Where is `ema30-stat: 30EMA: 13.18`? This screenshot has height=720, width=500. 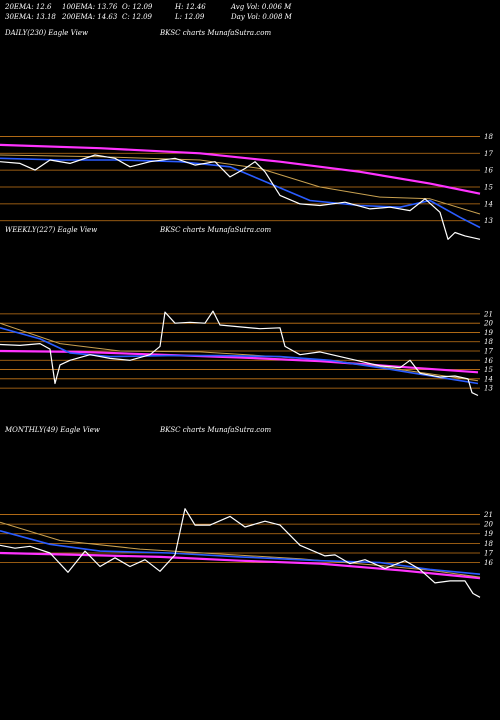 ema30-stat: 30EMA: 13.18 is located at coordinates (30, 17).